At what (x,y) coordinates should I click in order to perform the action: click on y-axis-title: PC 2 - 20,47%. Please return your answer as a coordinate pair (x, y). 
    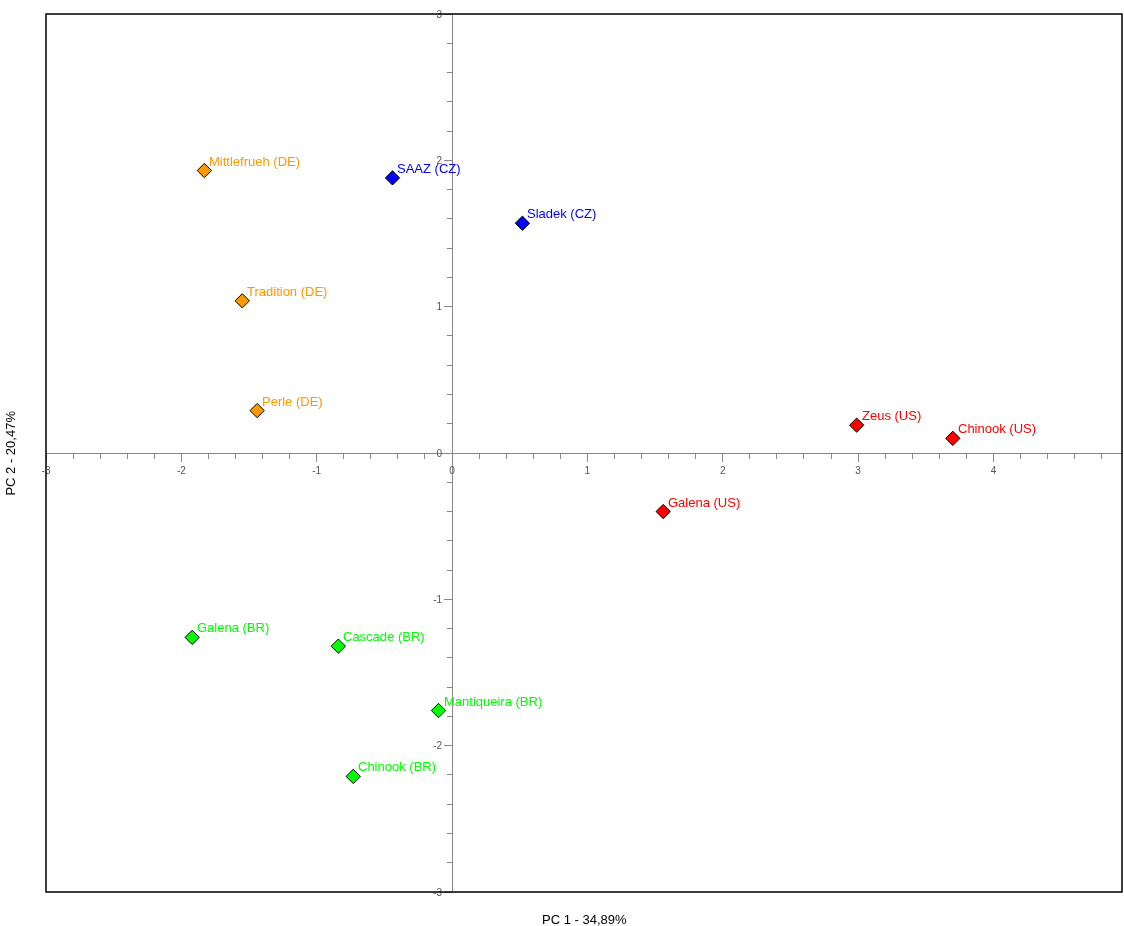
    Looking at the image, I should click on (10, 453).